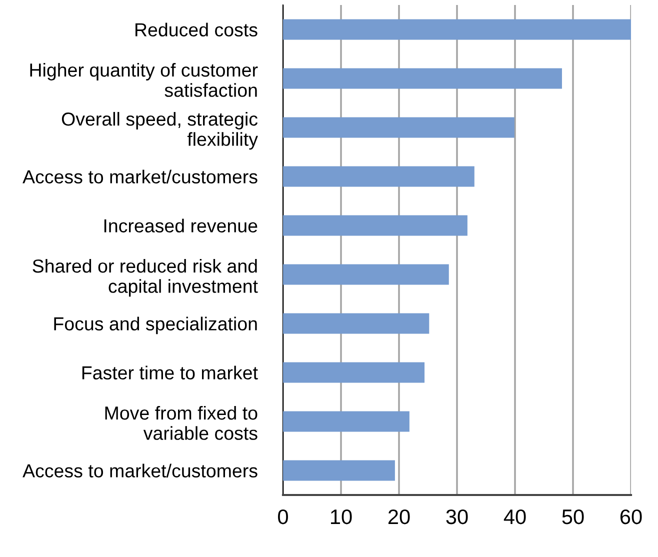 The height and width of the screenshot is (557, 658). Describe the element at coordinates (399, 516) in the screenshot. I see `x-tick-label: 20` at that location.